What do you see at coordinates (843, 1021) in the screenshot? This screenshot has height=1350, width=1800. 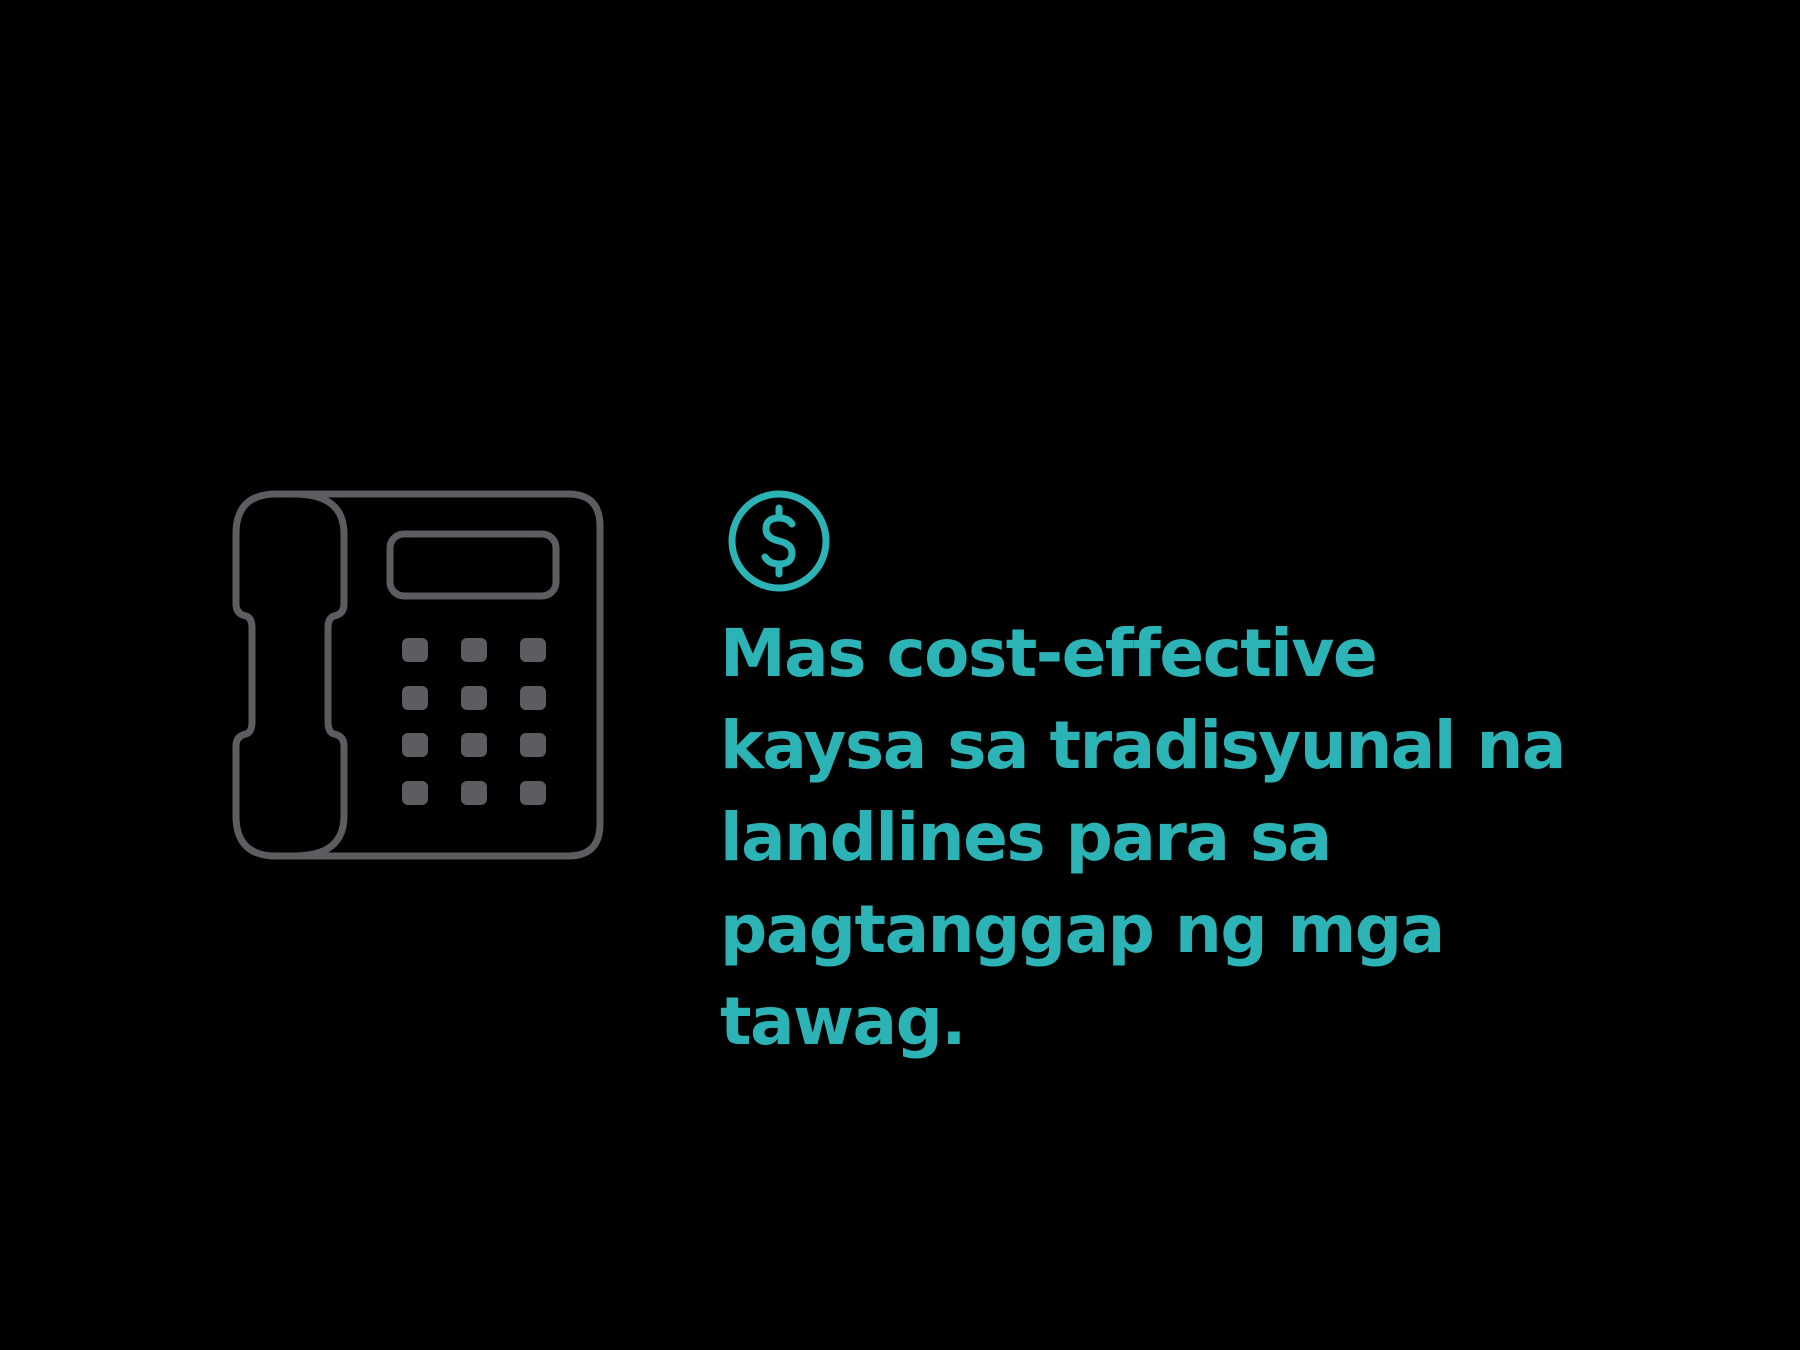 I see `benefit-text-line: tawag.` at bounding box center [843, 1021].